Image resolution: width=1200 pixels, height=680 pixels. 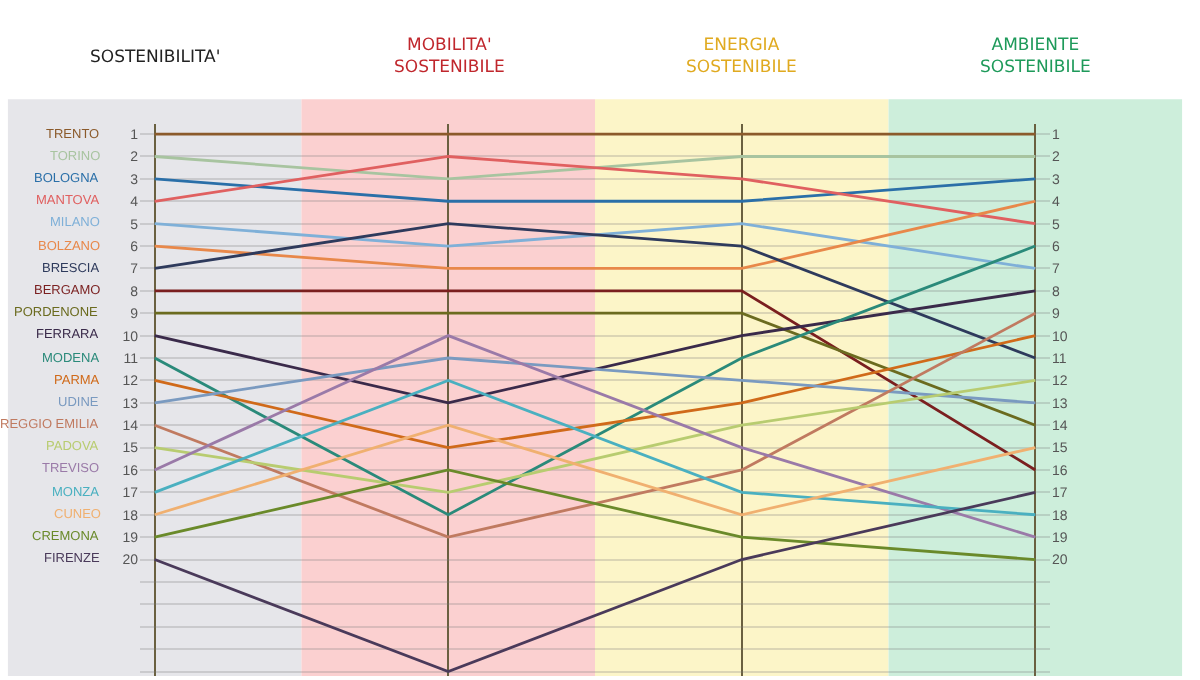 I want to click on x-tick-label: ENERGIA SOSTENIBILE, so click(x=741, y=57).